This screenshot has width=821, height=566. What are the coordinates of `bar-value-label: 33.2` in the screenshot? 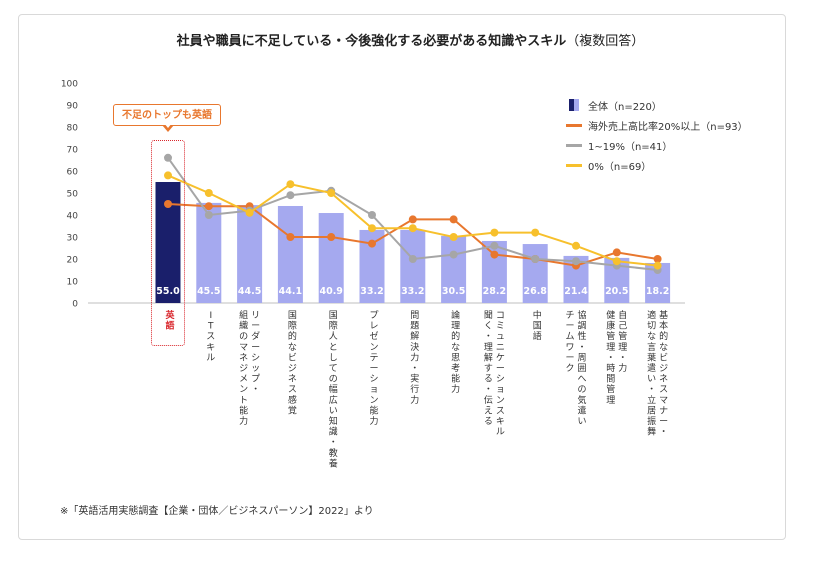 It's located at (371, 291).